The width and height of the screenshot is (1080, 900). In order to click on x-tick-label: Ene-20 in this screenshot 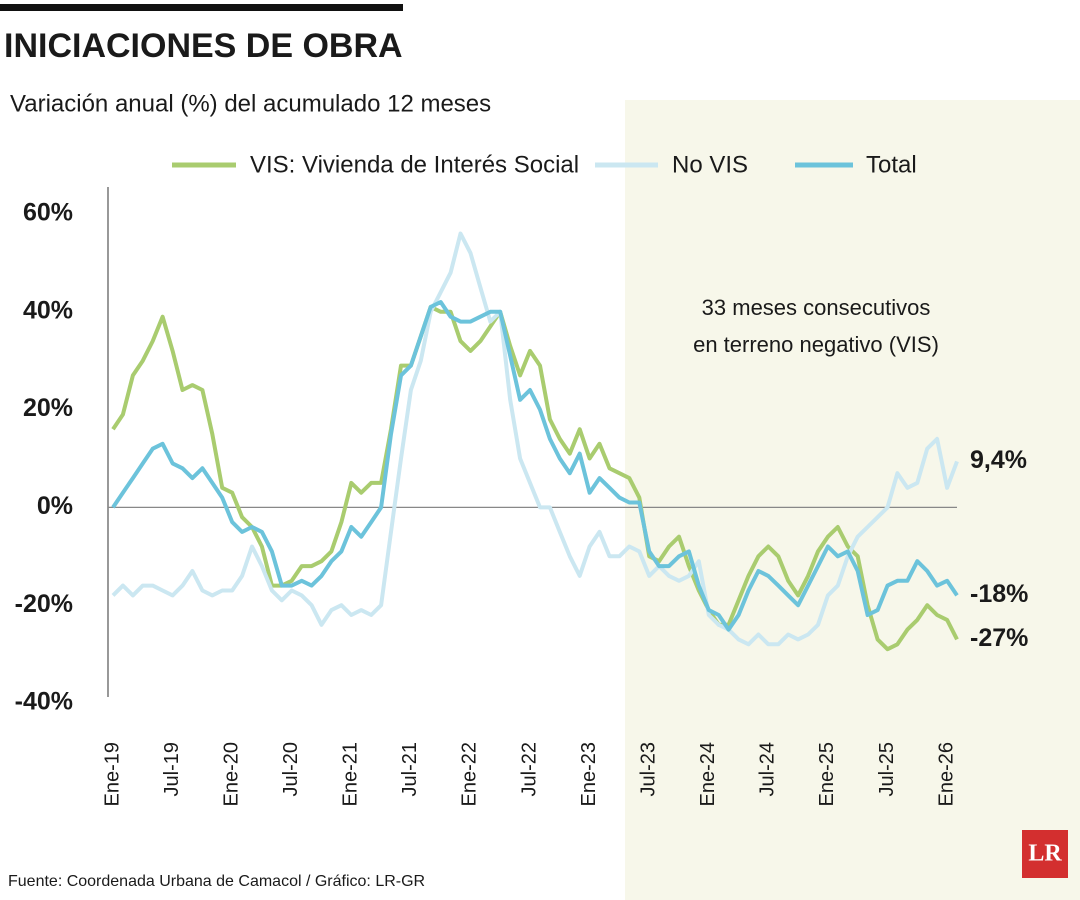, I will do `click(231, 774)`.